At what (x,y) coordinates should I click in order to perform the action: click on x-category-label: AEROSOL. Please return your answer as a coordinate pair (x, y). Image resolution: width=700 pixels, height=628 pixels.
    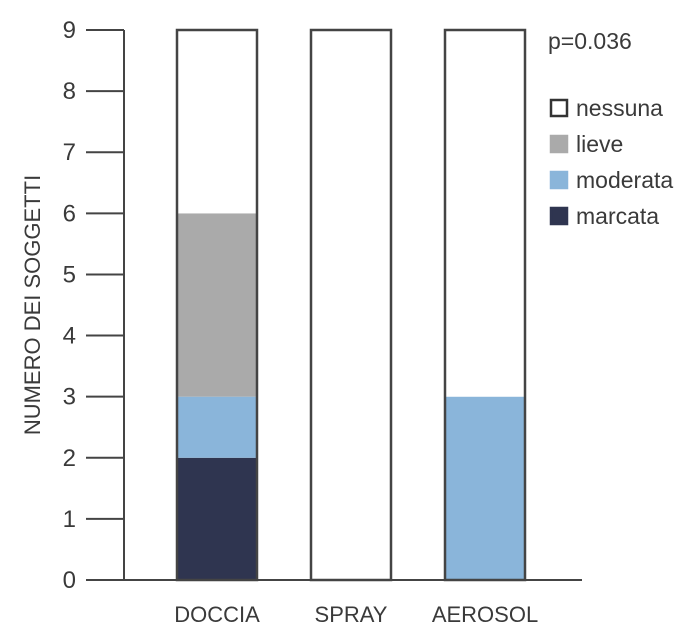
    Looking at the image, I should click on (485, 614).